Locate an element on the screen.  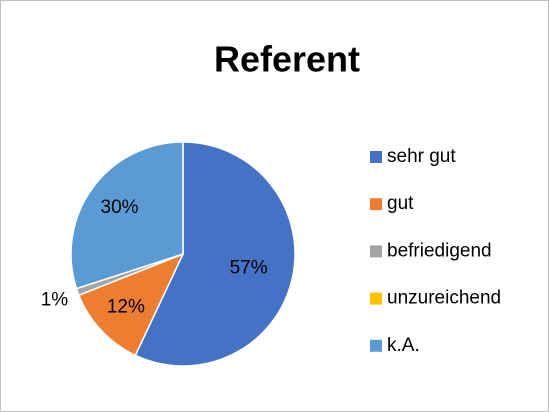
legend-label: k.A. is located at coordinates (403, 345).